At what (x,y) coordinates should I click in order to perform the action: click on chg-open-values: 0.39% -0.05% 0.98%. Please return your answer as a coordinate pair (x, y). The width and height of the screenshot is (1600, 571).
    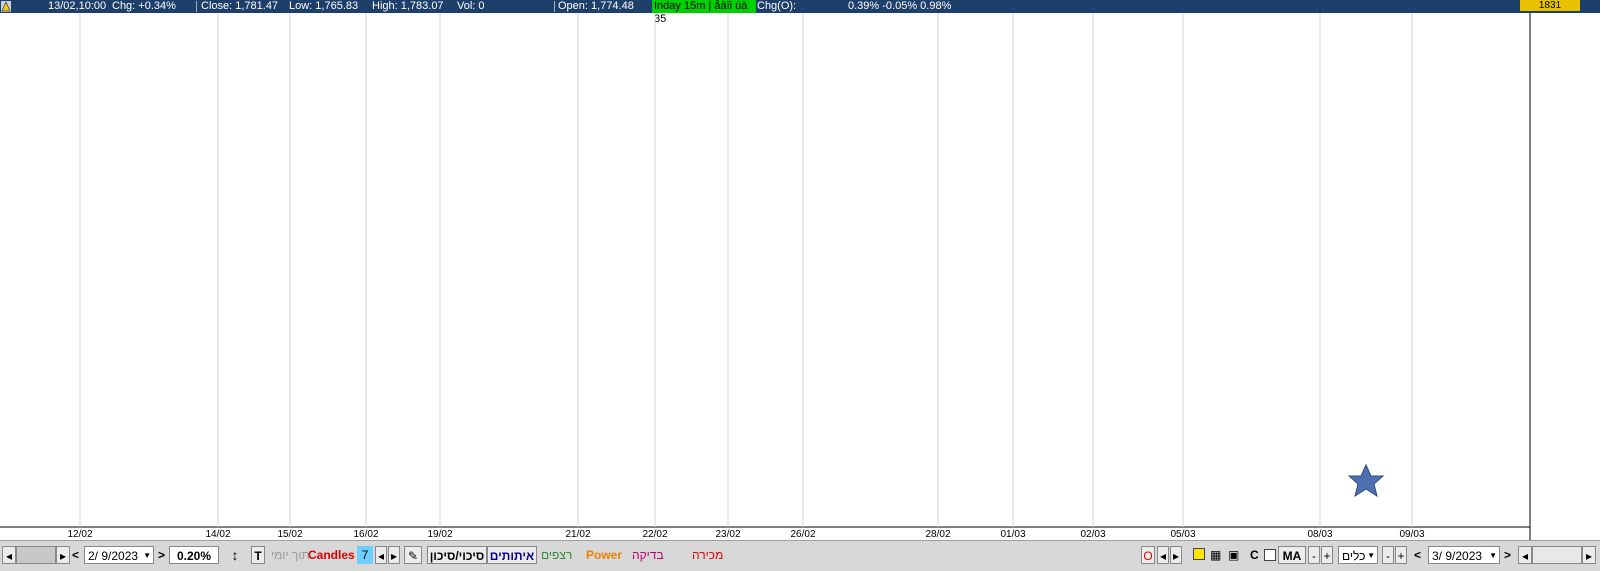
    Looking at the image, I should click on (900, 6).